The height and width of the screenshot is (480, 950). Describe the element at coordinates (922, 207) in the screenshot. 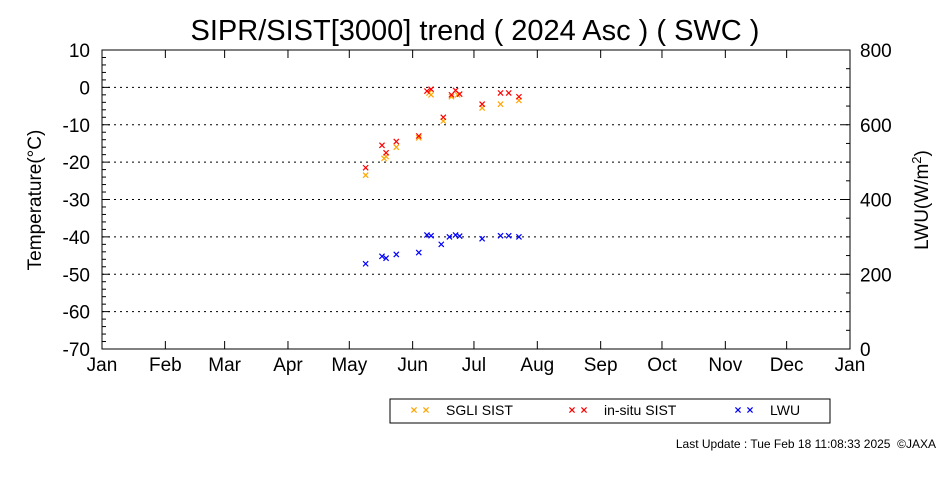

I see `y2-axis-label-main: LWU(W/m` at that location.